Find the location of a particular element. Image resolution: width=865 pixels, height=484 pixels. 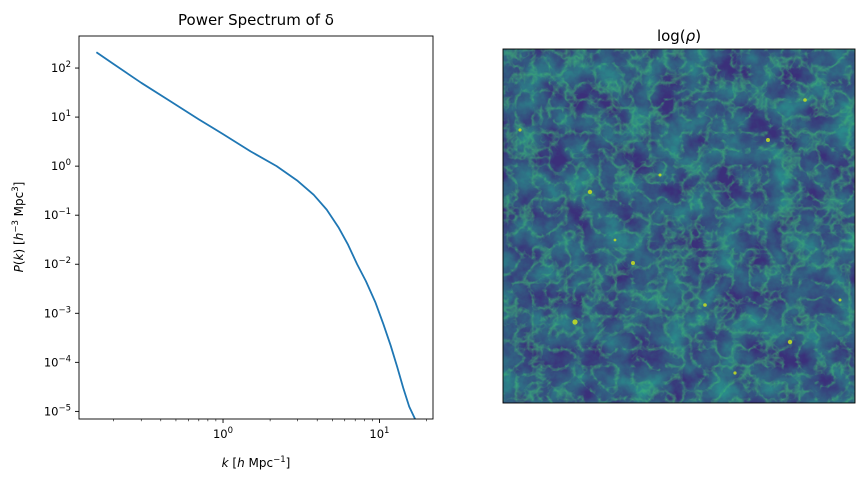

x-axis-label: k [h Mpc−1] is located at coordinates (256, 462).